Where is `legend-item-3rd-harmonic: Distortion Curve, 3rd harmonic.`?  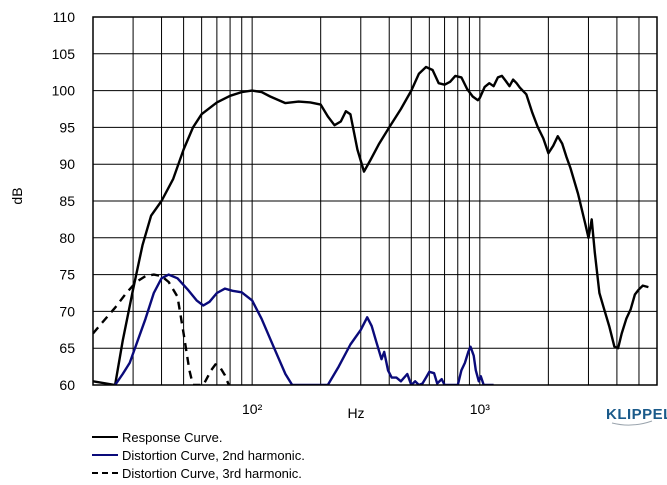
legend-item-3rd-harmonic: Distortion Curve, 3rd harmonic. is located at coordinates (198, 473).